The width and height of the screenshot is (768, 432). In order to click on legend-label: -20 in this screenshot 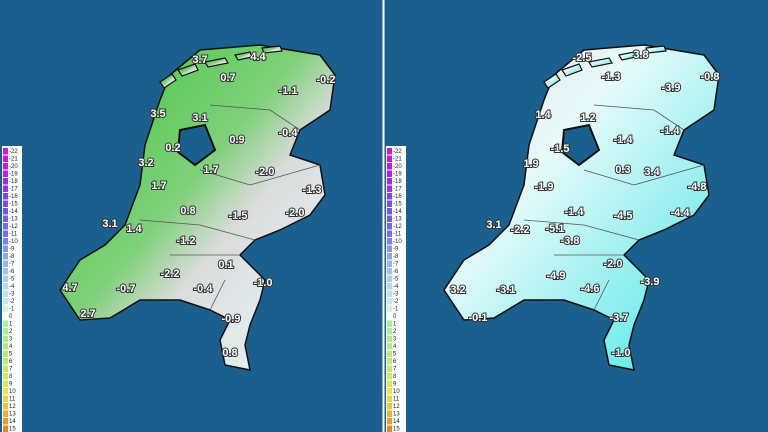, I will do `click(397, 167)`.